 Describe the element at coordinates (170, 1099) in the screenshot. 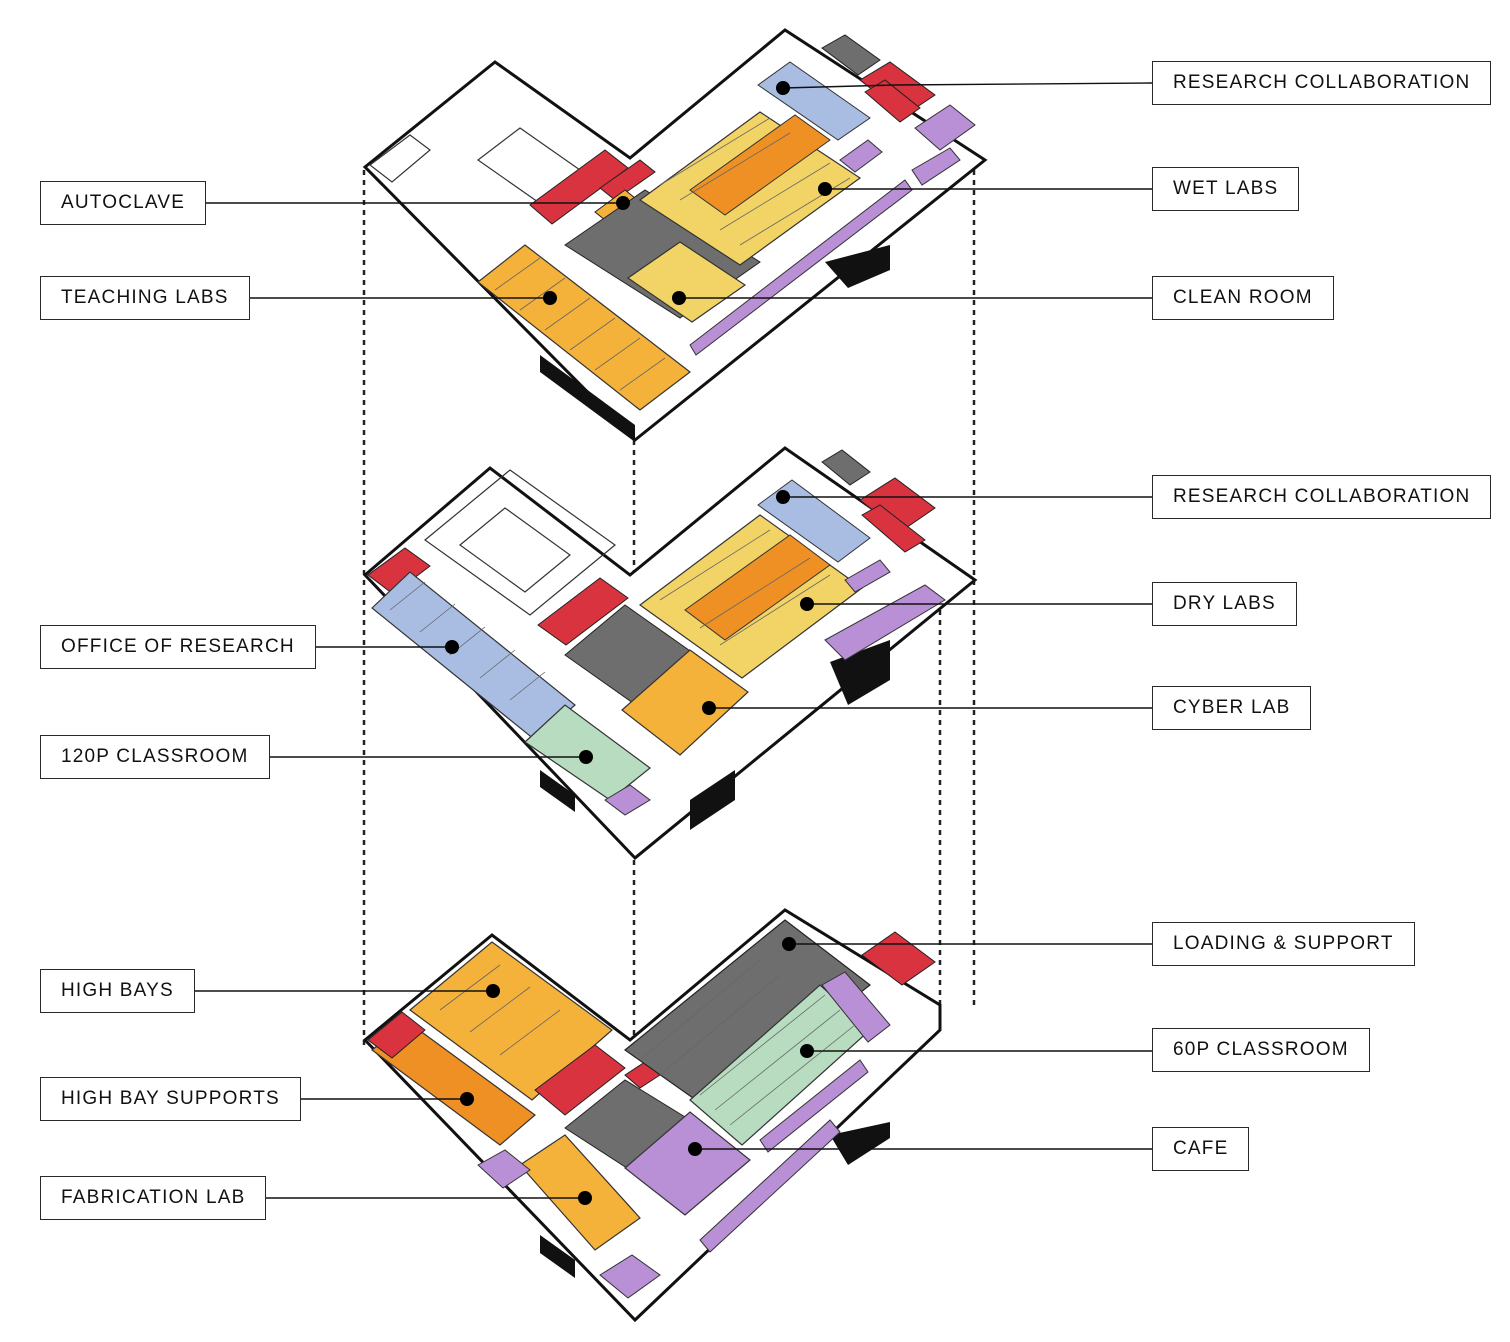

I see `label-high-bay-supports: HIGH BAY SUPPORTS` at that location.